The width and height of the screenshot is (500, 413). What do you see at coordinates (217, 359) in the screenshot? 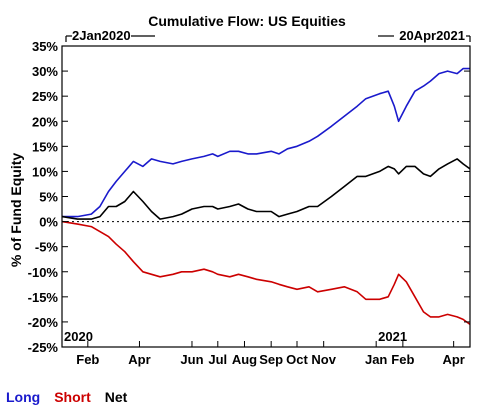
I see `x-tick-label: Jul` at bounding box center [217, 359].